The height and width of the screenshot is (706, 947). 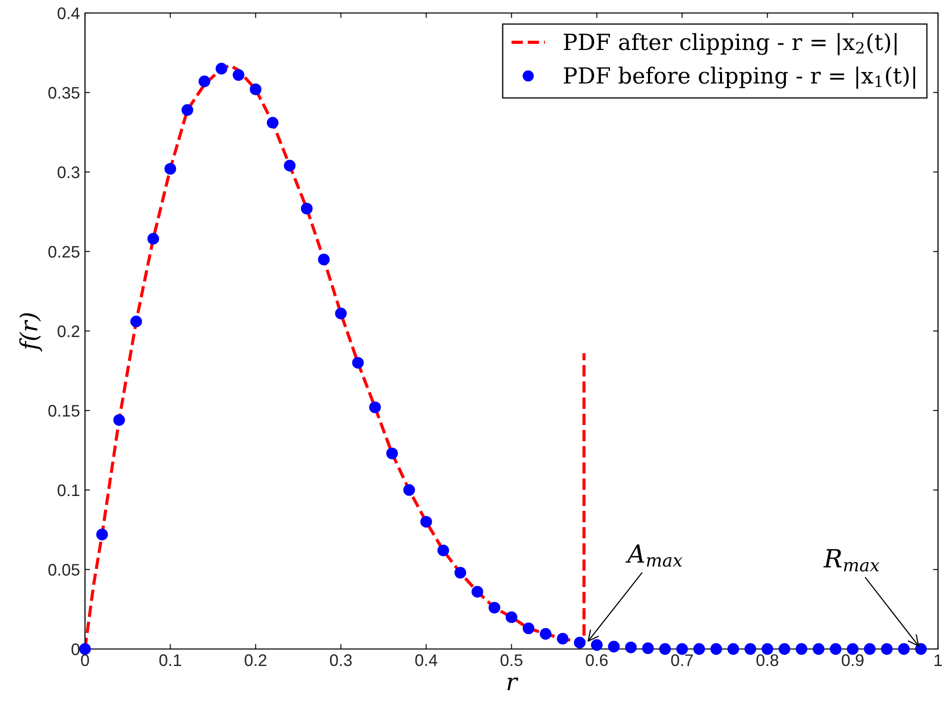 I want to click on x-tick-label: 0.1, so click(x=170, y=660).